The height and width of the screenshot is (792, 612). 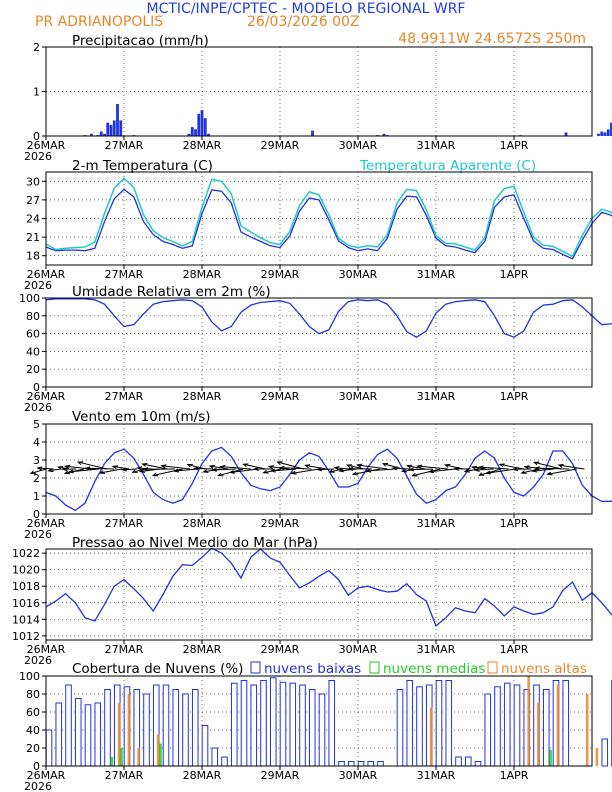 I want to click on pressure-x-tick-label: 30MAR, so click(x=358, y=649).